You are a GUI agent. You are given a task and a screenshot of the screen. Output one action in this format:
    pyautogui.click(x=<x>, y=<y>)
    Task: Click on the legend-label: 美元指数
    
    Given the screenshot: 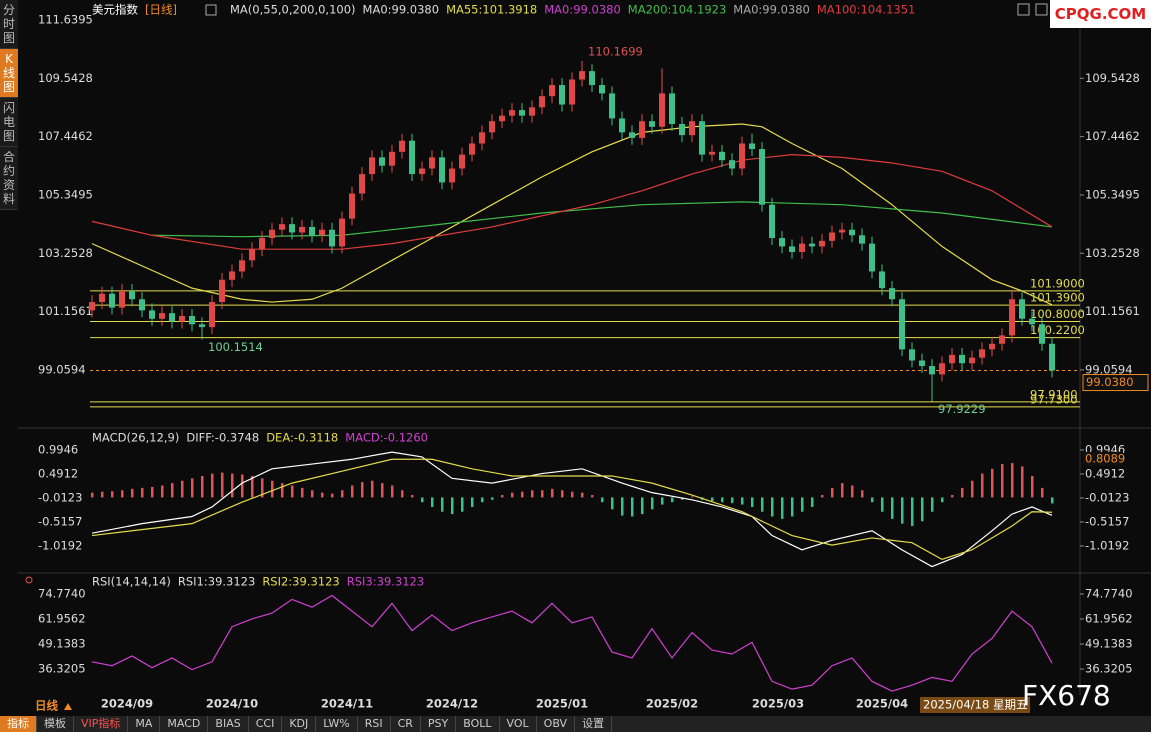 What is the action you would take?
    pyautogui.click(x=115, y=10)
    